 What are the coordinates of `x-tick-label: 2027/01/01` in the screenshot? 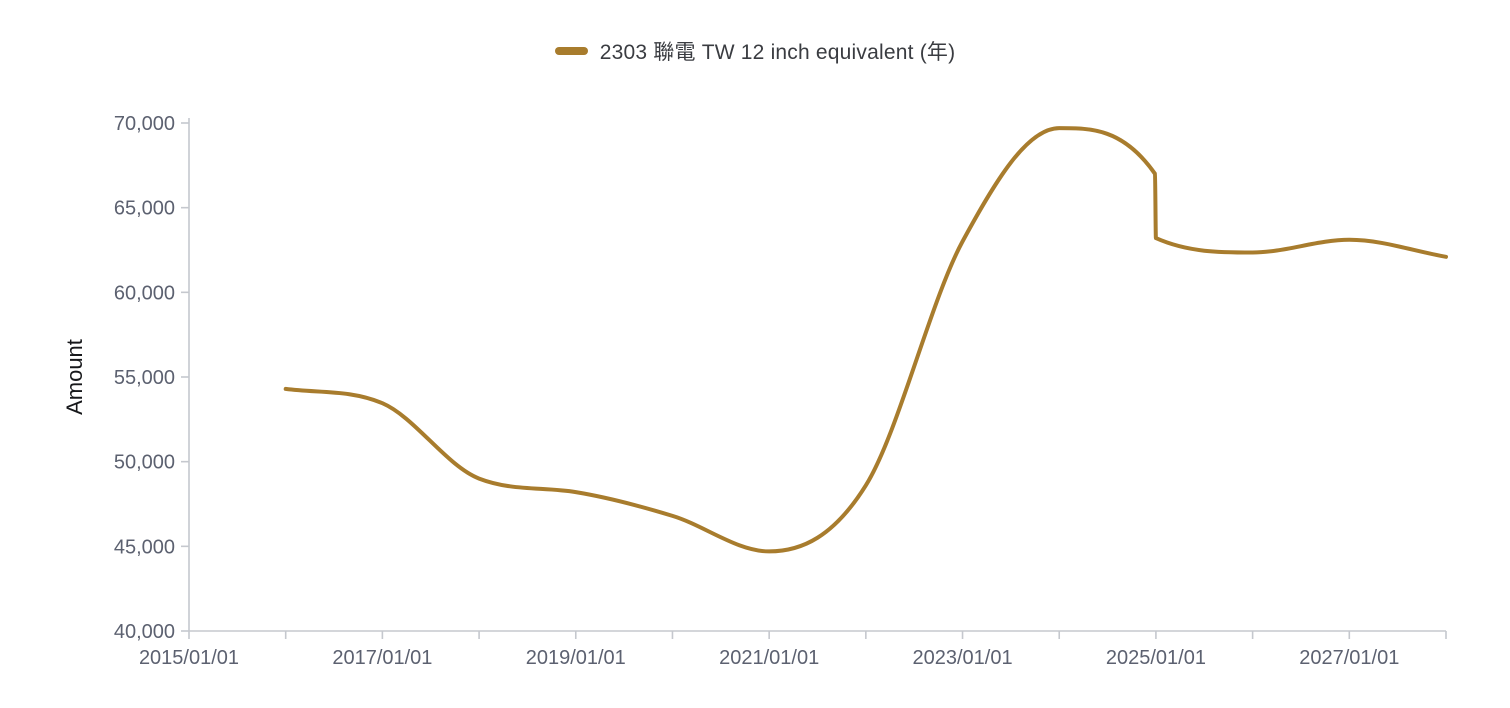 It's located at (1349, 658).